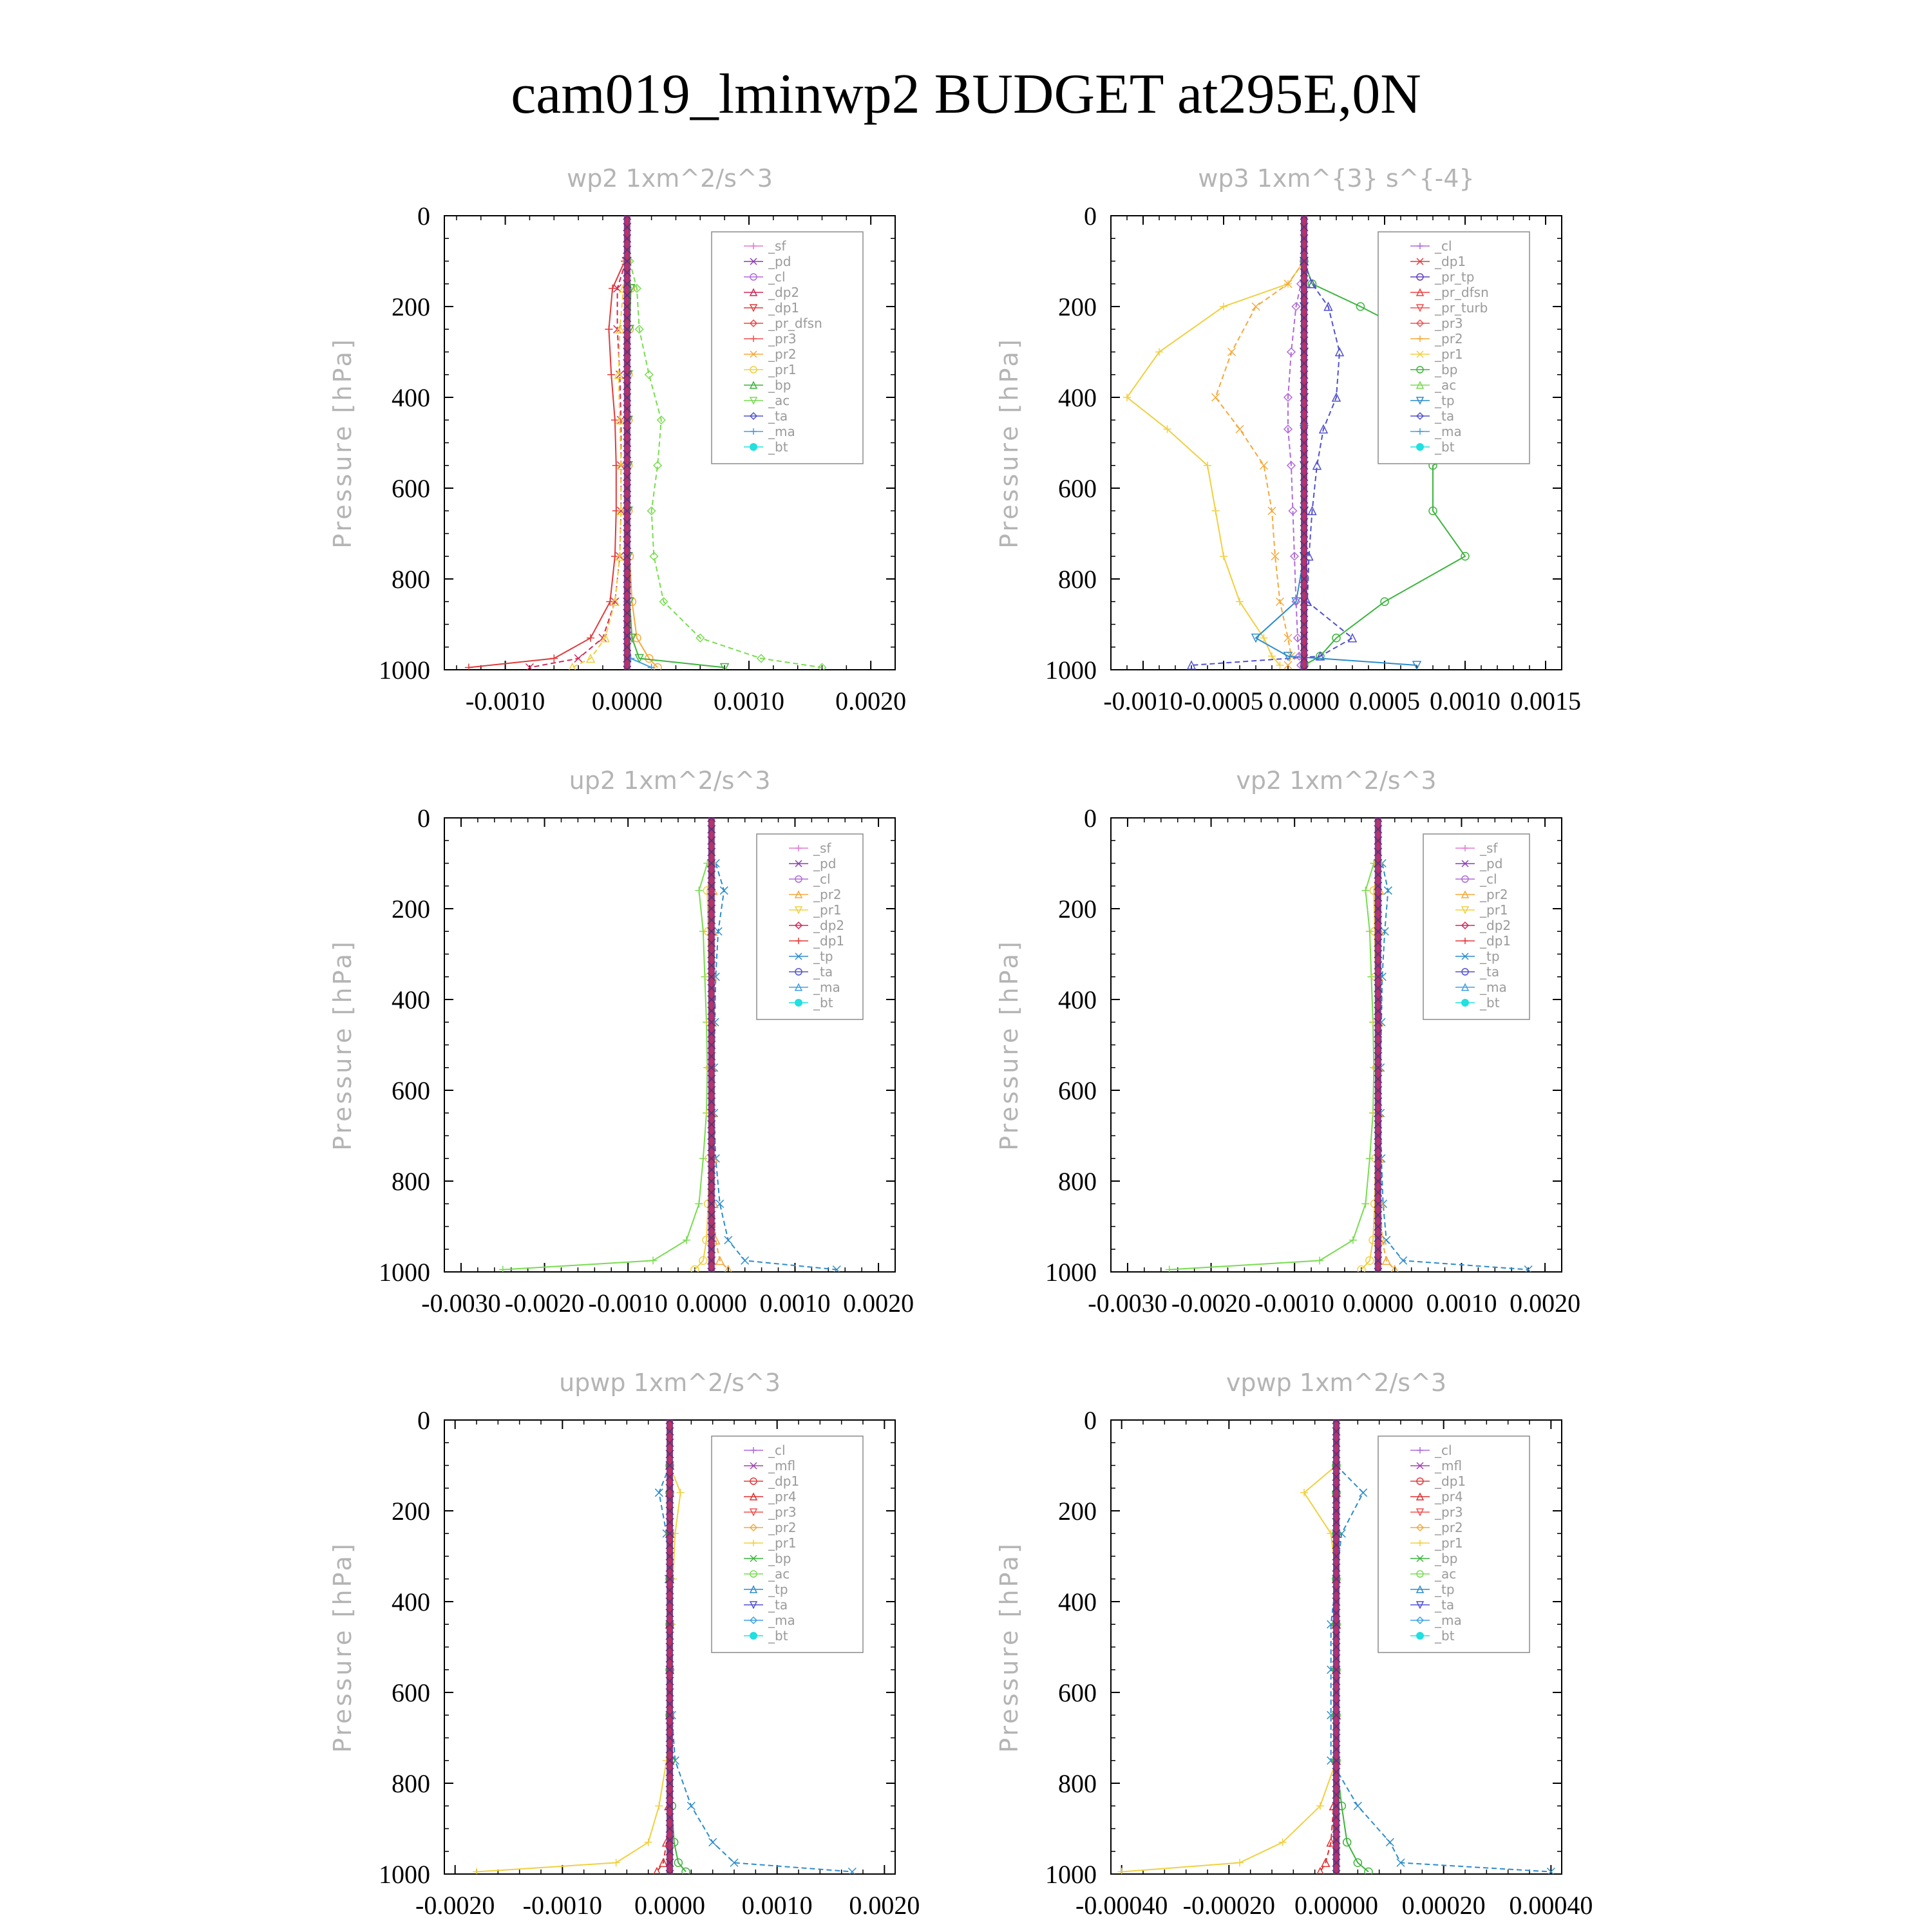 Image resolution: width=1932 pixels, height=1932 pixels. I want to click on legend-label: _pd, so click(824, 863).